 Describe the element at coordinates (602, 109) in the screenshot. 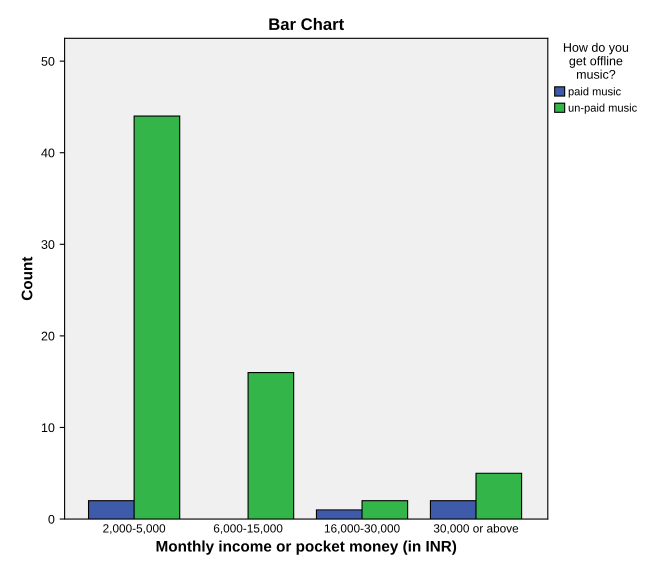

I see `legend-label: un-paid music` at that location.